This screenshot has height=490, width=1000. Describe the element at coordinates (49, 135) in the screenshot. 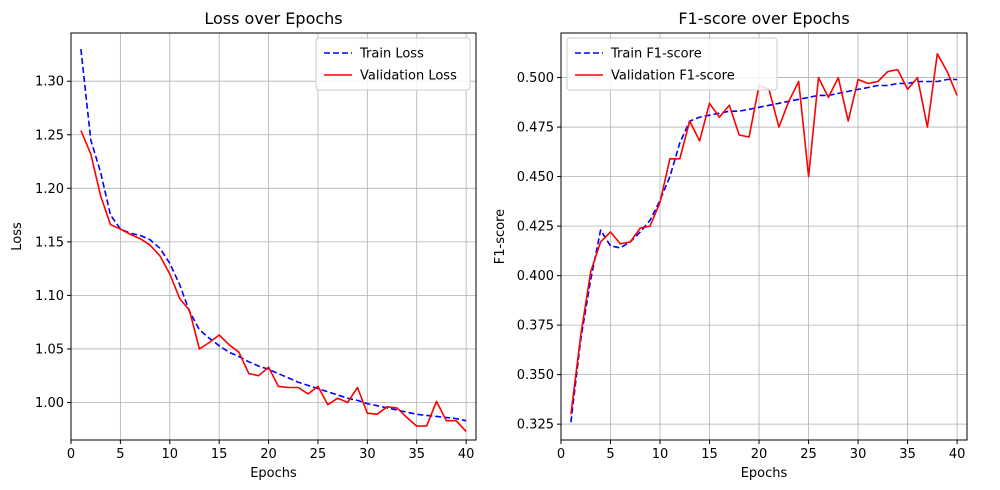

I see `y-tick-label: 1.25` at that location.